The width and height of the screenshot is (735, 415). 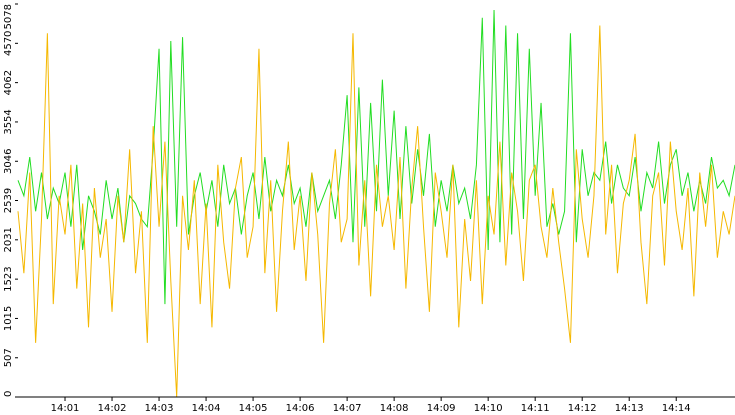 What do you see at coordinates (8, 16) in the screenshot?
I see `y-tick-label: 5078` at bounding box center [8, 16].